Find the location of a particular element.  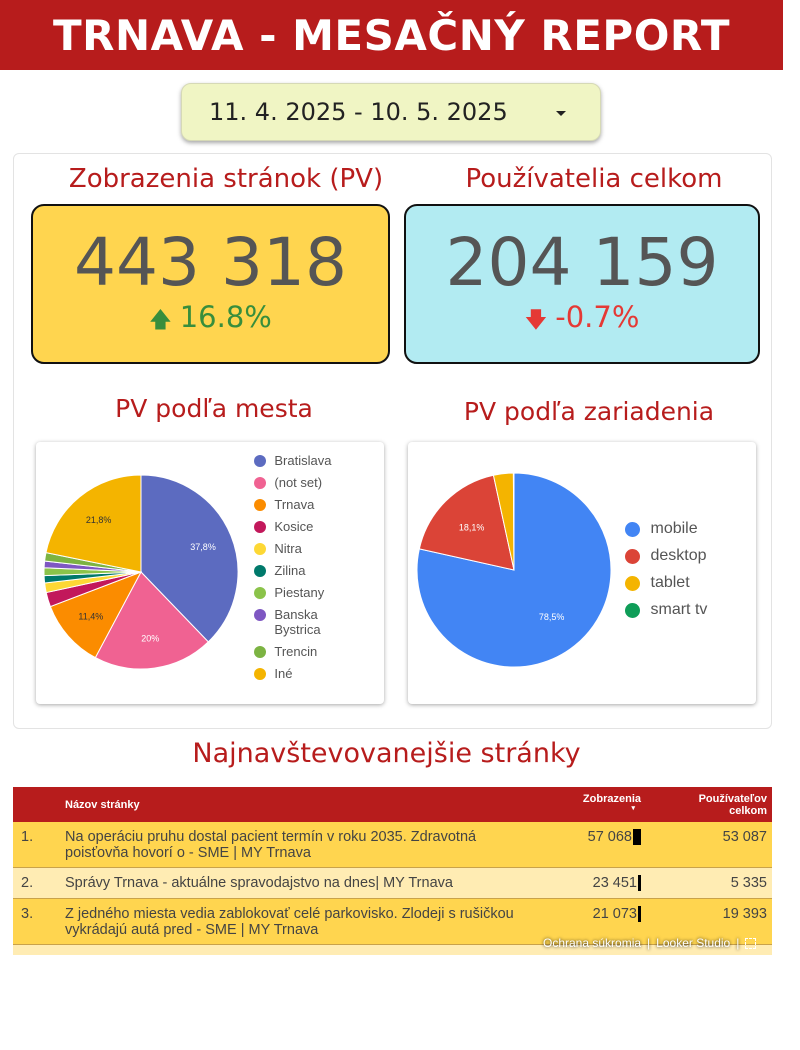

city-legend-label: Zilina is located at coordinates (290, 570).